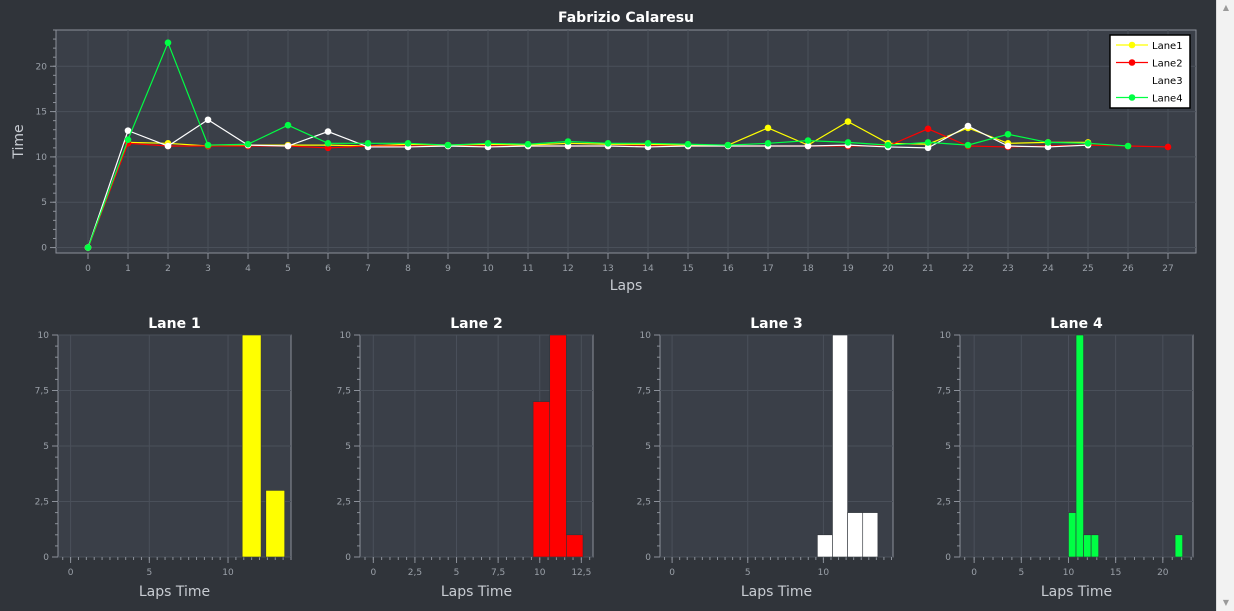 This screenshot has height=611, width=1234. Describe the element at coordinates (346, 336) in the screenshot. I see `histogram-lane-2-y-tick-label: 10` at that location.